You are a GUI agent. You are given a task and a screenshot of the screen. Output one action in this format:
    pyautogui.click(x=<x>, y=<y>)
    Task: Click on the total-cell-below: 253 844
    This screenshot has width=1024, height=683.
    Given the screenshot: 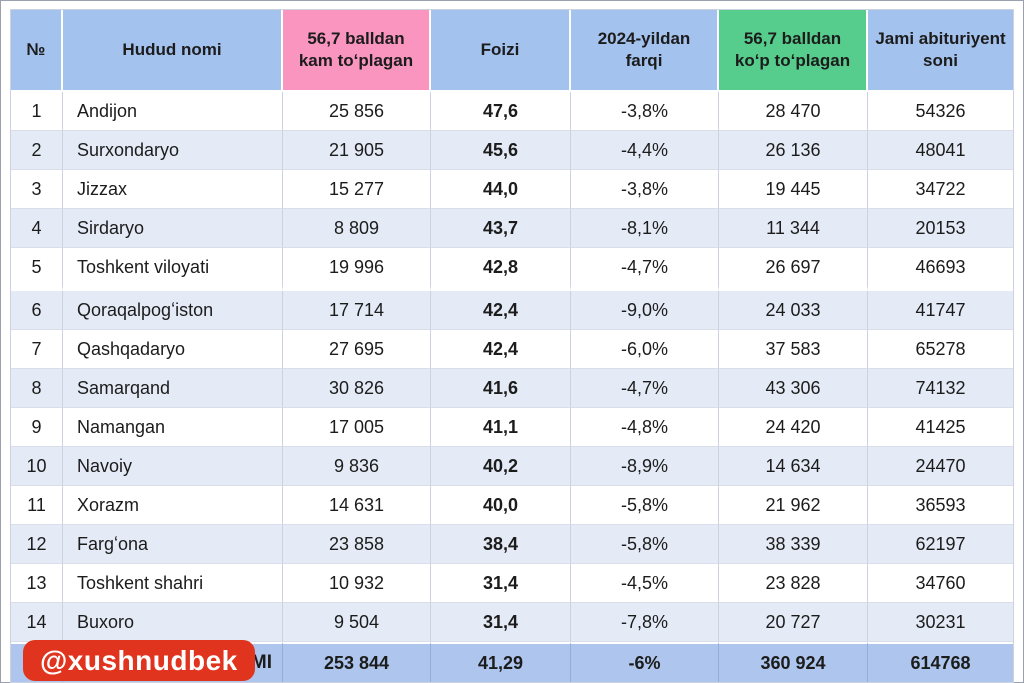 What is the action you would take?
    pyautogui.click(x=357, y=662)
    